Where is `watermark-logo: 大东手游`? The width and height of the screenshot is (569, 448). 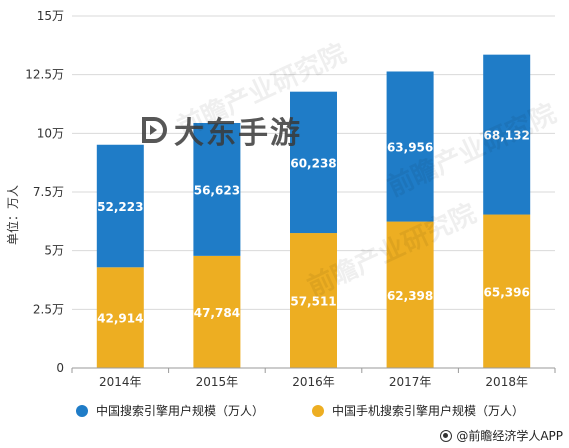 watermark-logo: 大东手游 is located at coordinates (221, 130).